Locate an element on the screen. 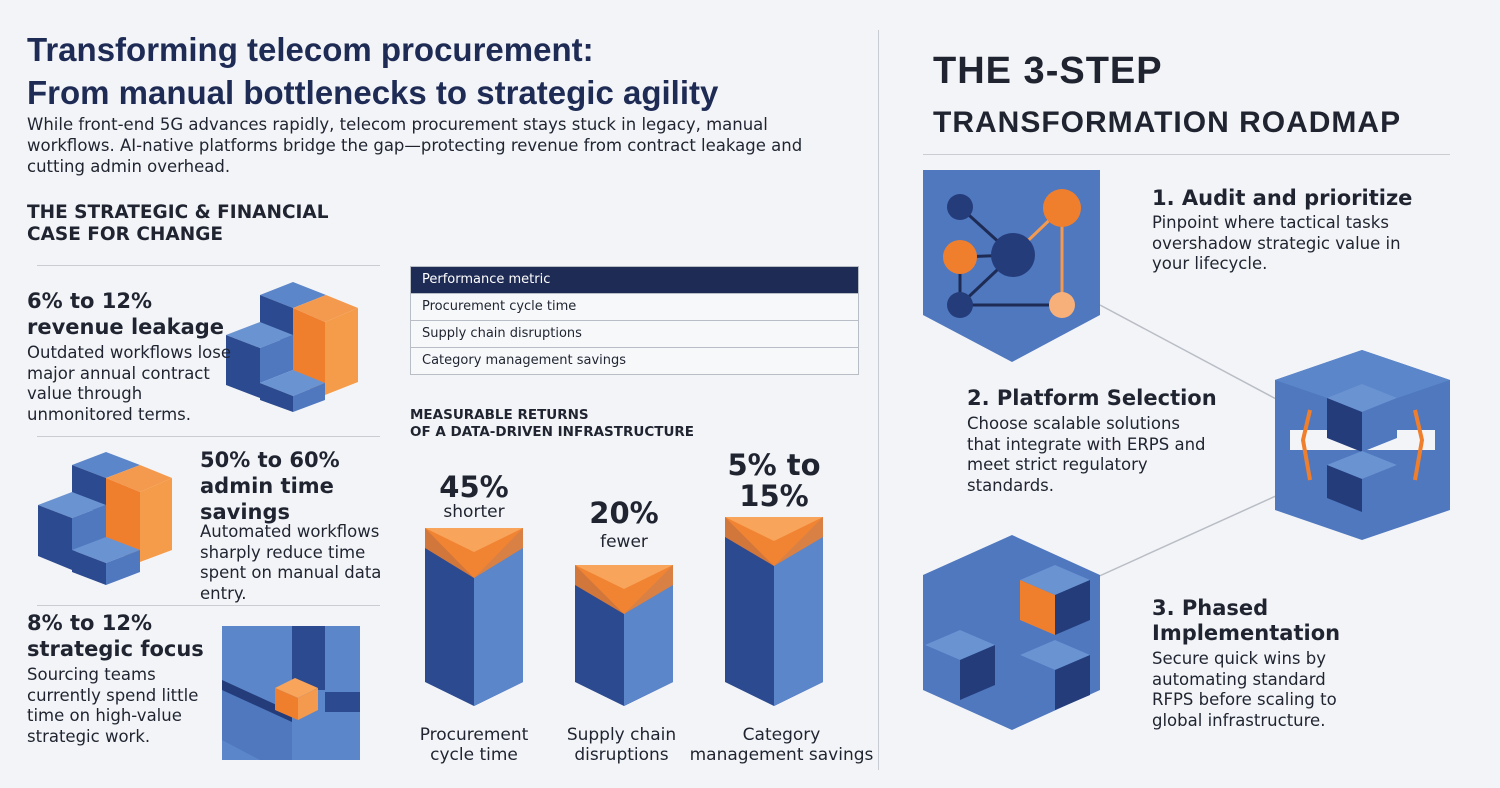 This screenshot has width=1500, height=788. return-unit: shorter is located at coordinates (474, 512).